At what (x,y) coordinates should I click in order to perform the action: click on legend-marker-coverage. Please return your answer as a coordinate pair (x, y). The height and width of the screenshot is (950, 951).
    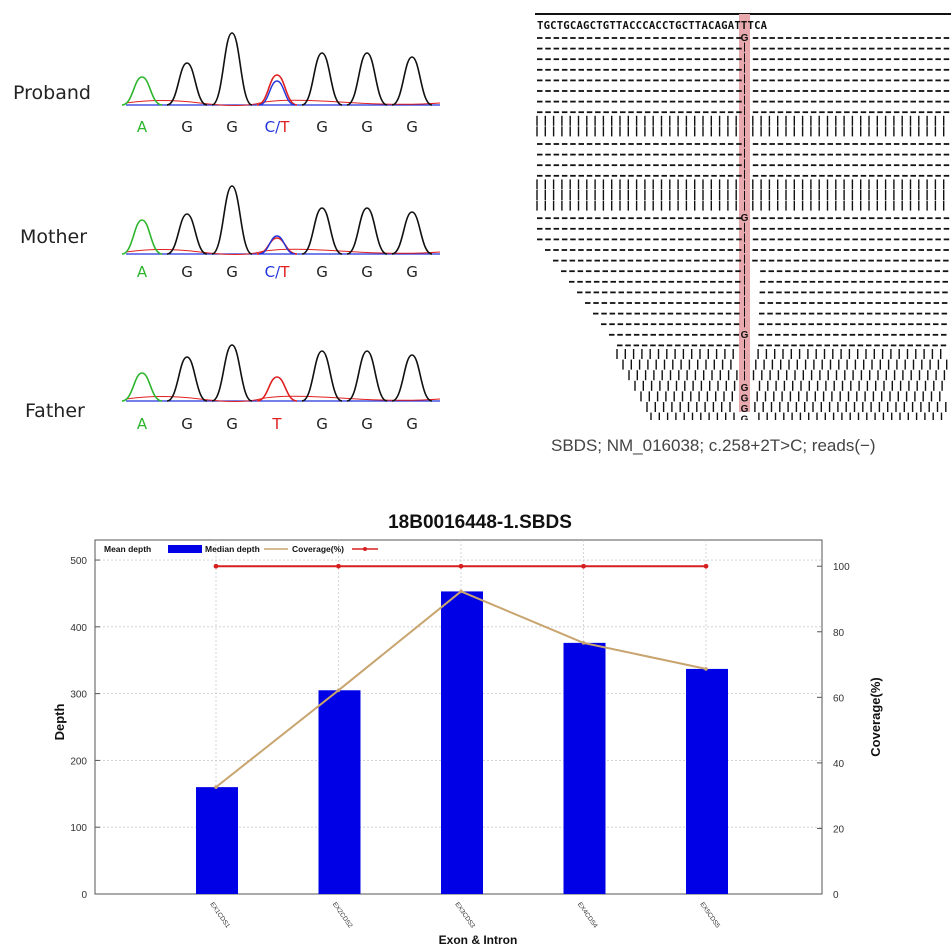
    Looking at the image, I should click on (365, 549).